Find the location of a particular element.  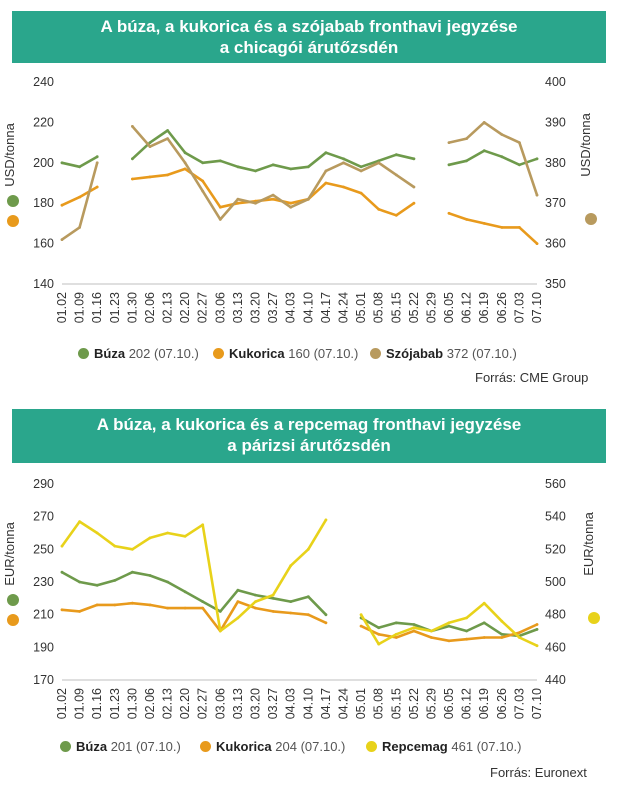

series-line-szojabab is located at coordinates (493, 159).